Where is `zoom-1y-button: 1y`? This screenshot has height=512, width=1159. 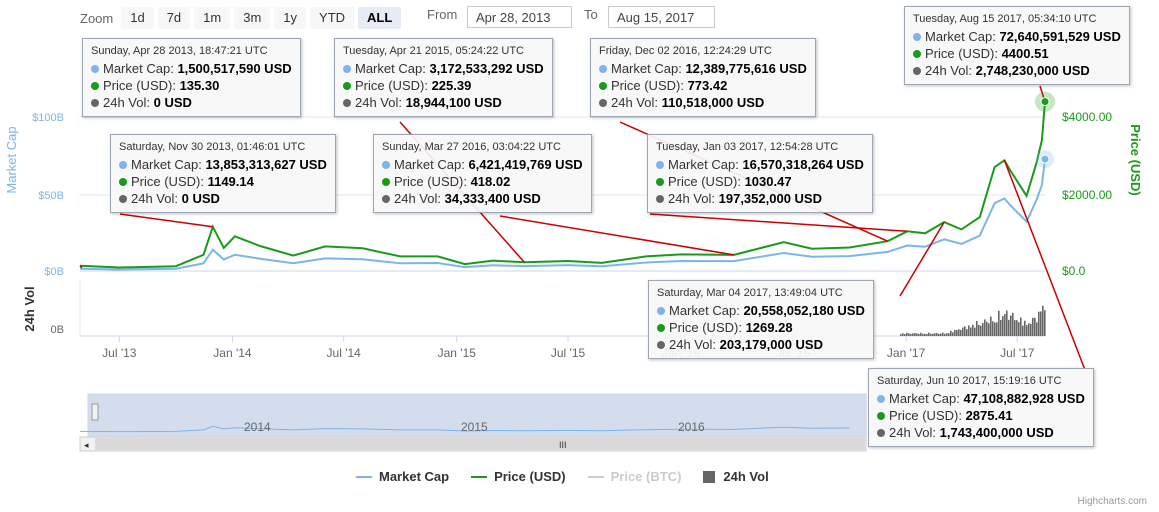 zoom-1y-button: 1y is located at coordinates (290, 18).